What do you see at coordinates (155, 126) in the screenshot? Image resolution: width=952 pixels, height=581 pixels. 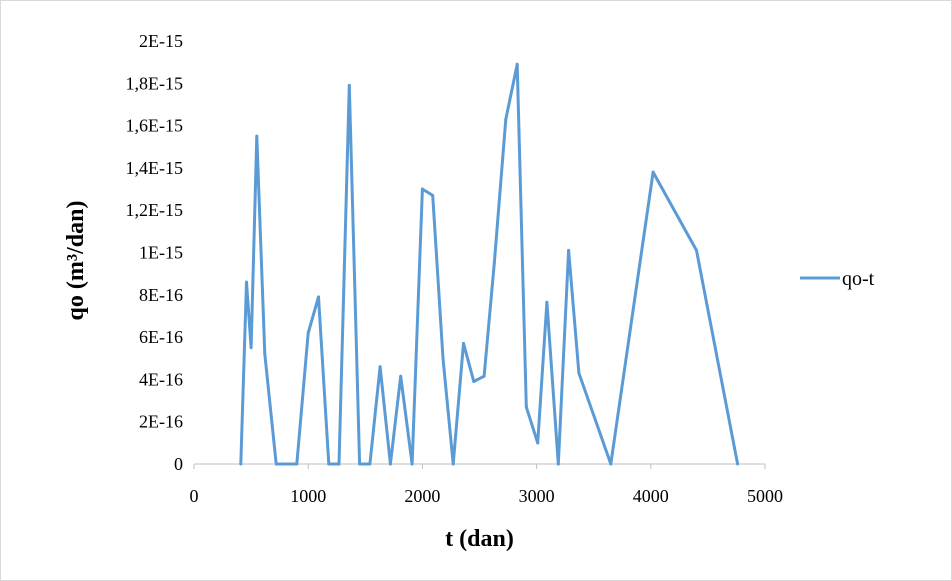 I see `y-tick-label: 1,6E-15` at bounding box center [155, 126].